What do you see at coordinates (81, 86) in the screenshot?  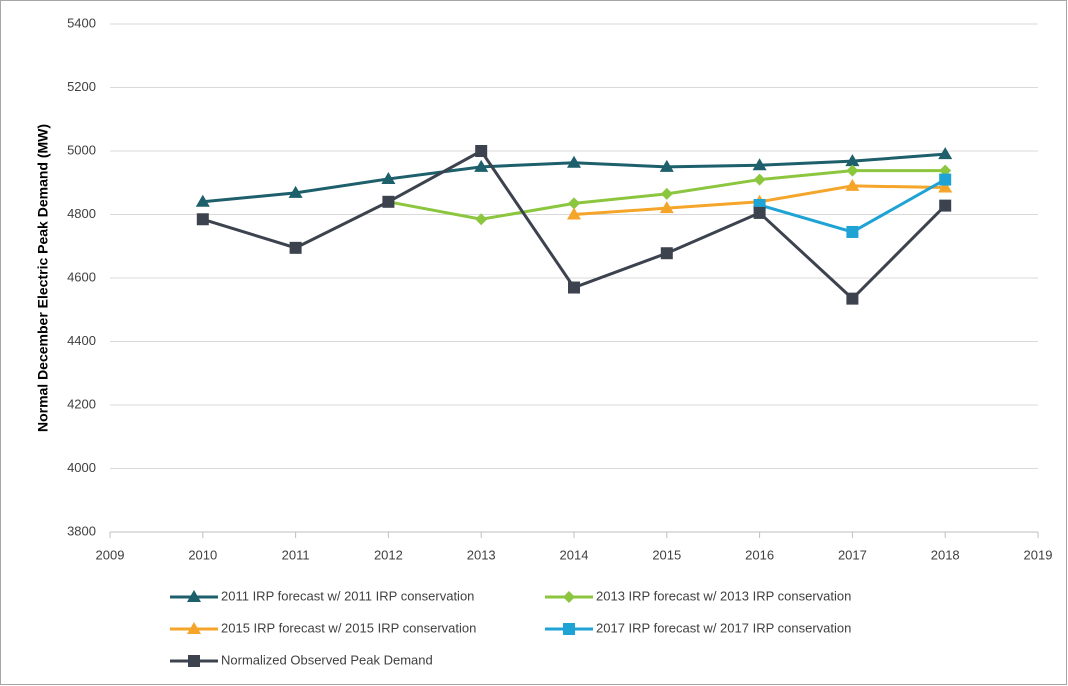 I see `y-tick-label: 5200` at bounding box center [81, 86].